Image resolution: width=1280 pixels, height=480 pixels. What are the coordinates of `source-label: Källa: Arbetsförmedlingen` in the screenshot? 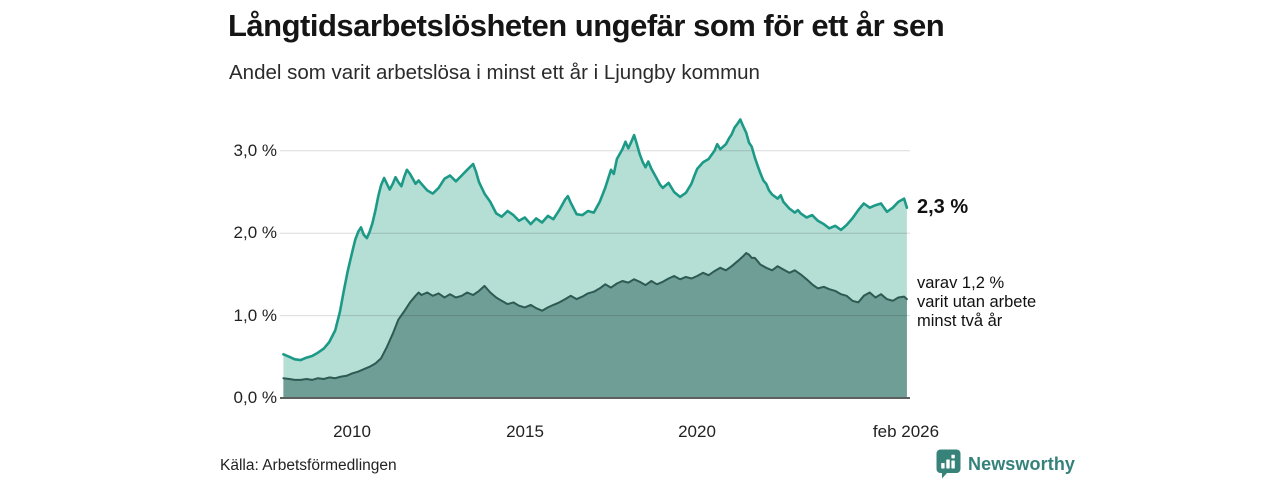 It's located at (308, 465).